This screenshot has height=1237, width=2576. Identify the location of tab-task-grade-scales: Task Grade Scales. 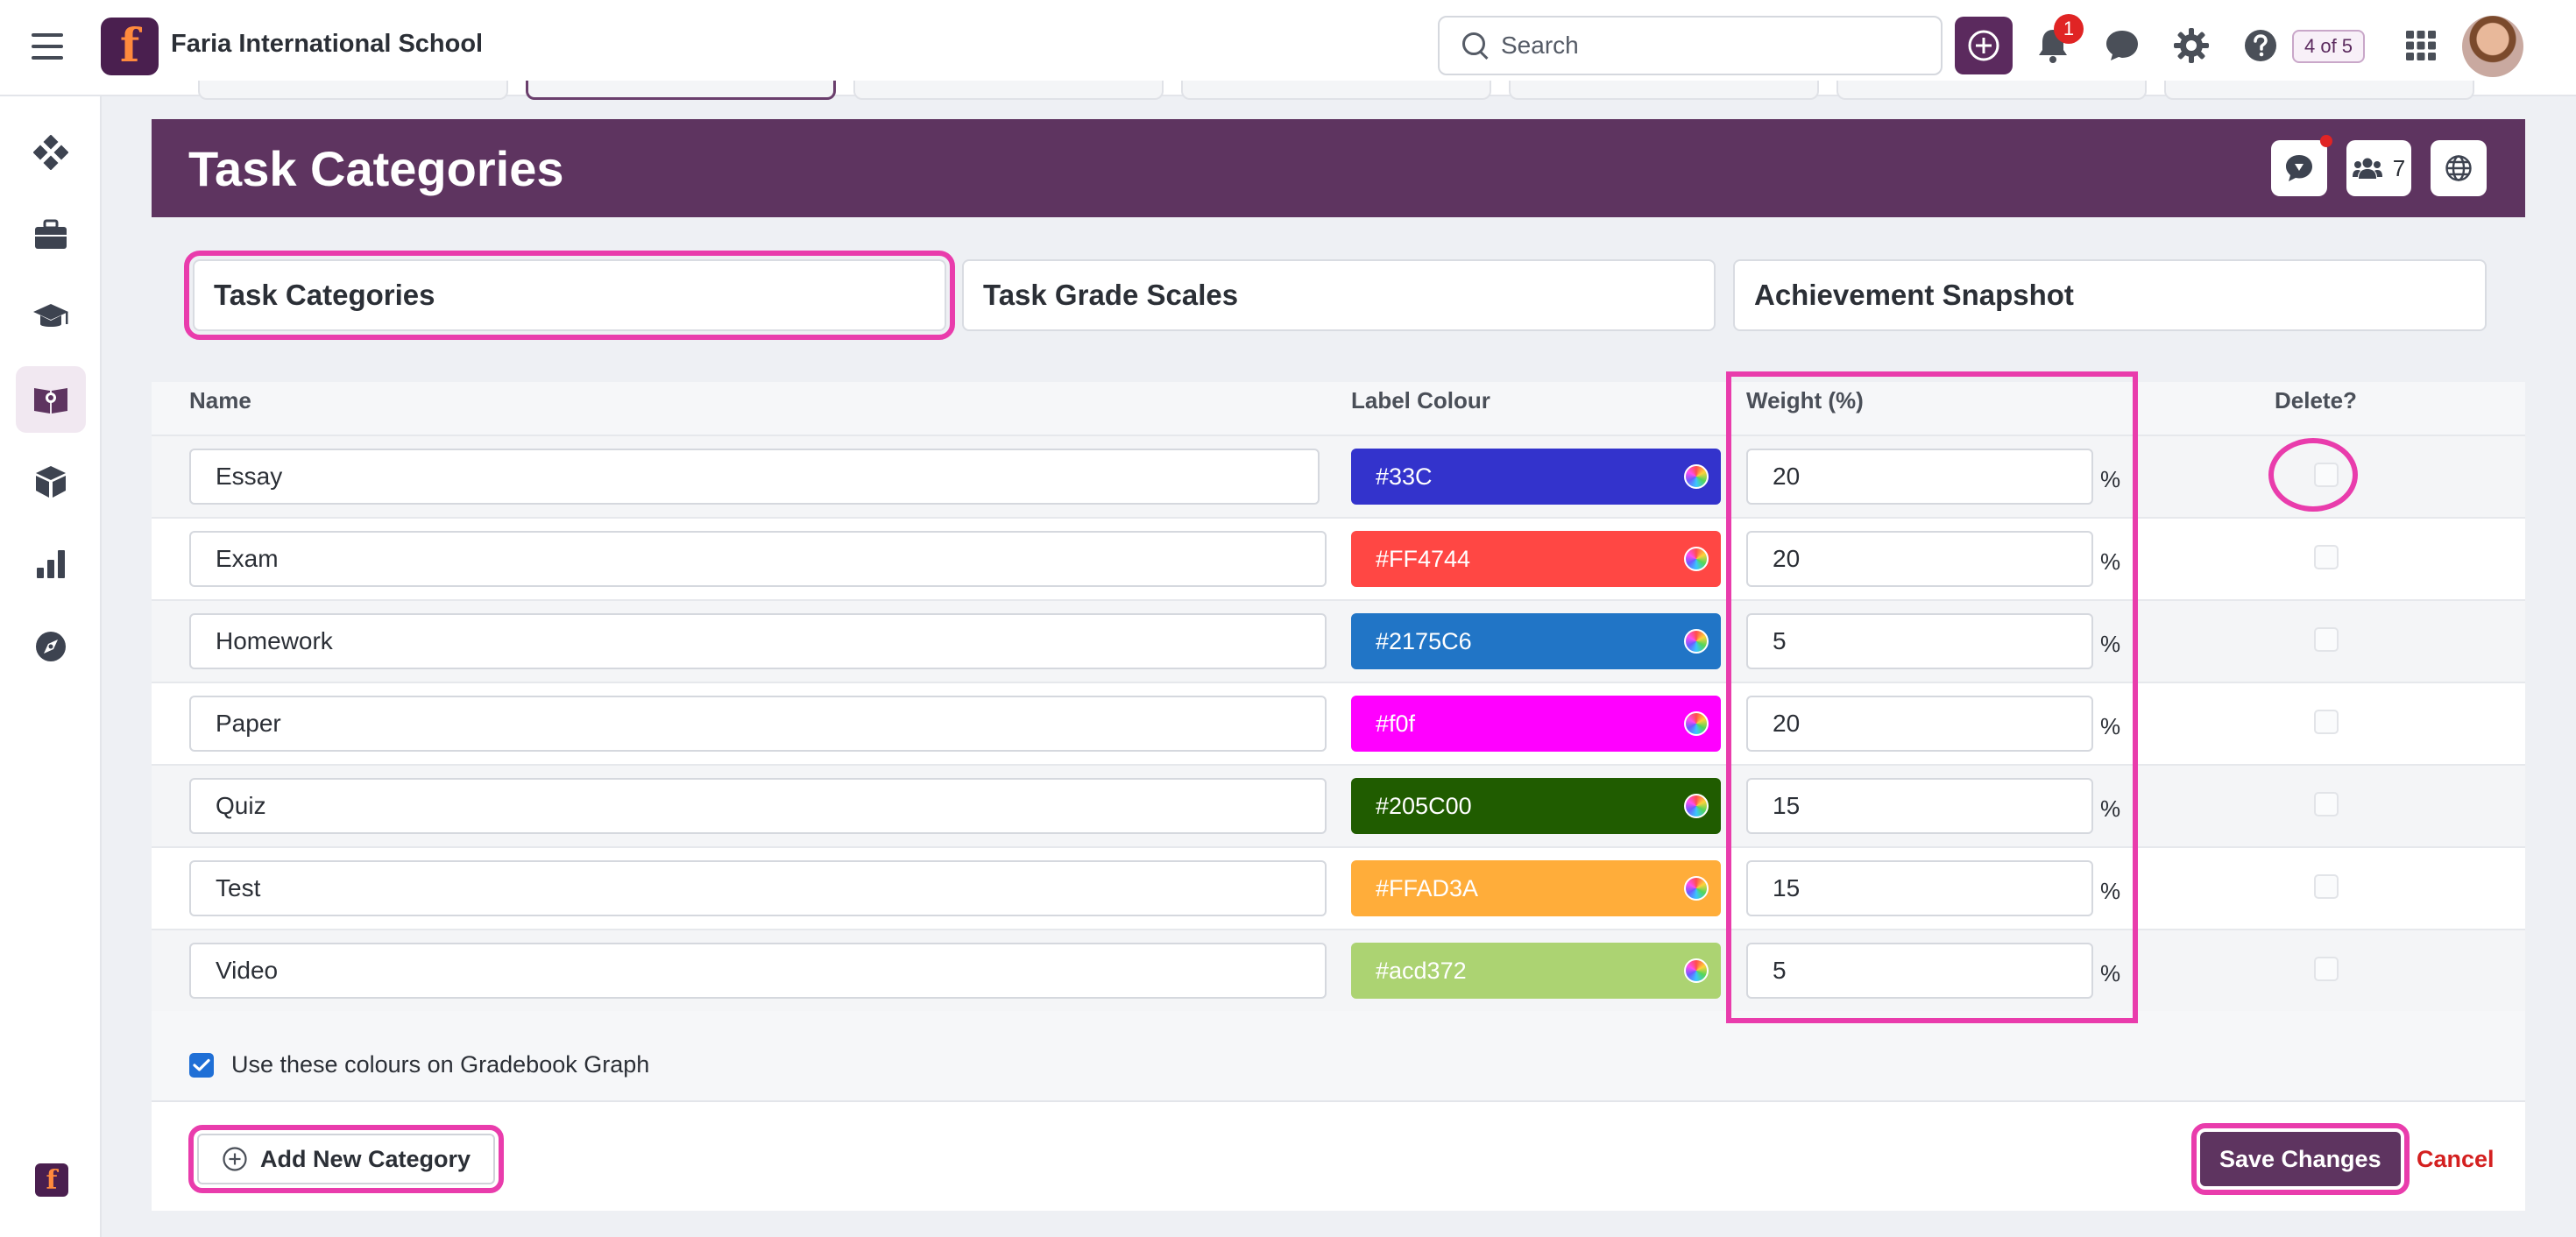
(1339, 295).